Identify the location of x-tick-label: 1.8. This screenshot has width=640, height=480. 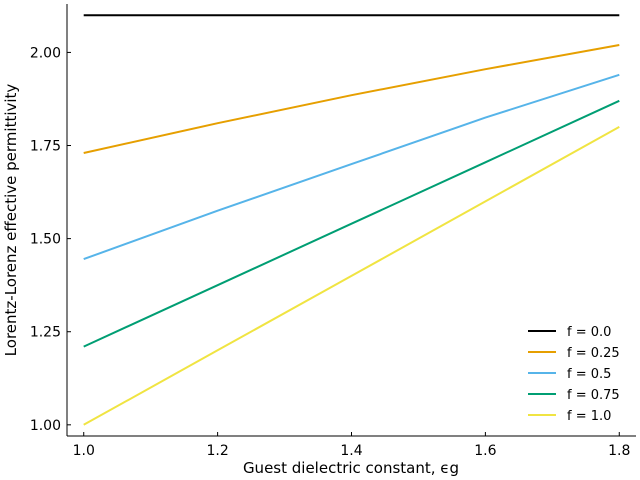
(619, 451).